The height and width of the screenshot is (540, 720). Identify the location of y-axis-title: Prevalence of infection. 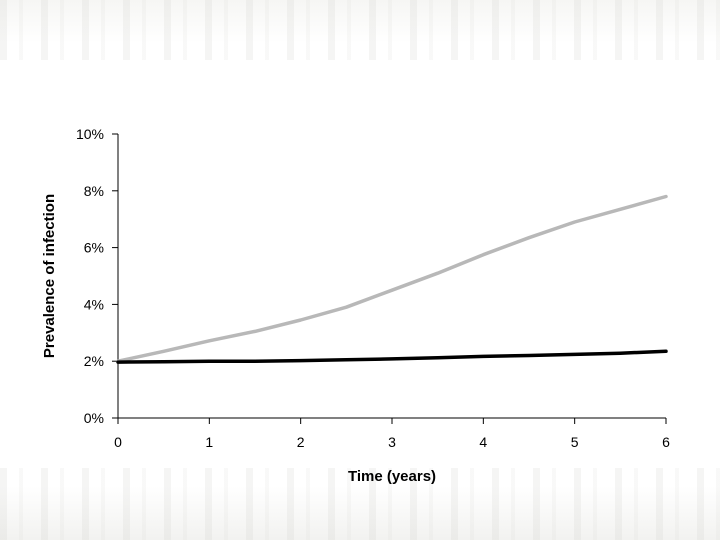
(49, 276).